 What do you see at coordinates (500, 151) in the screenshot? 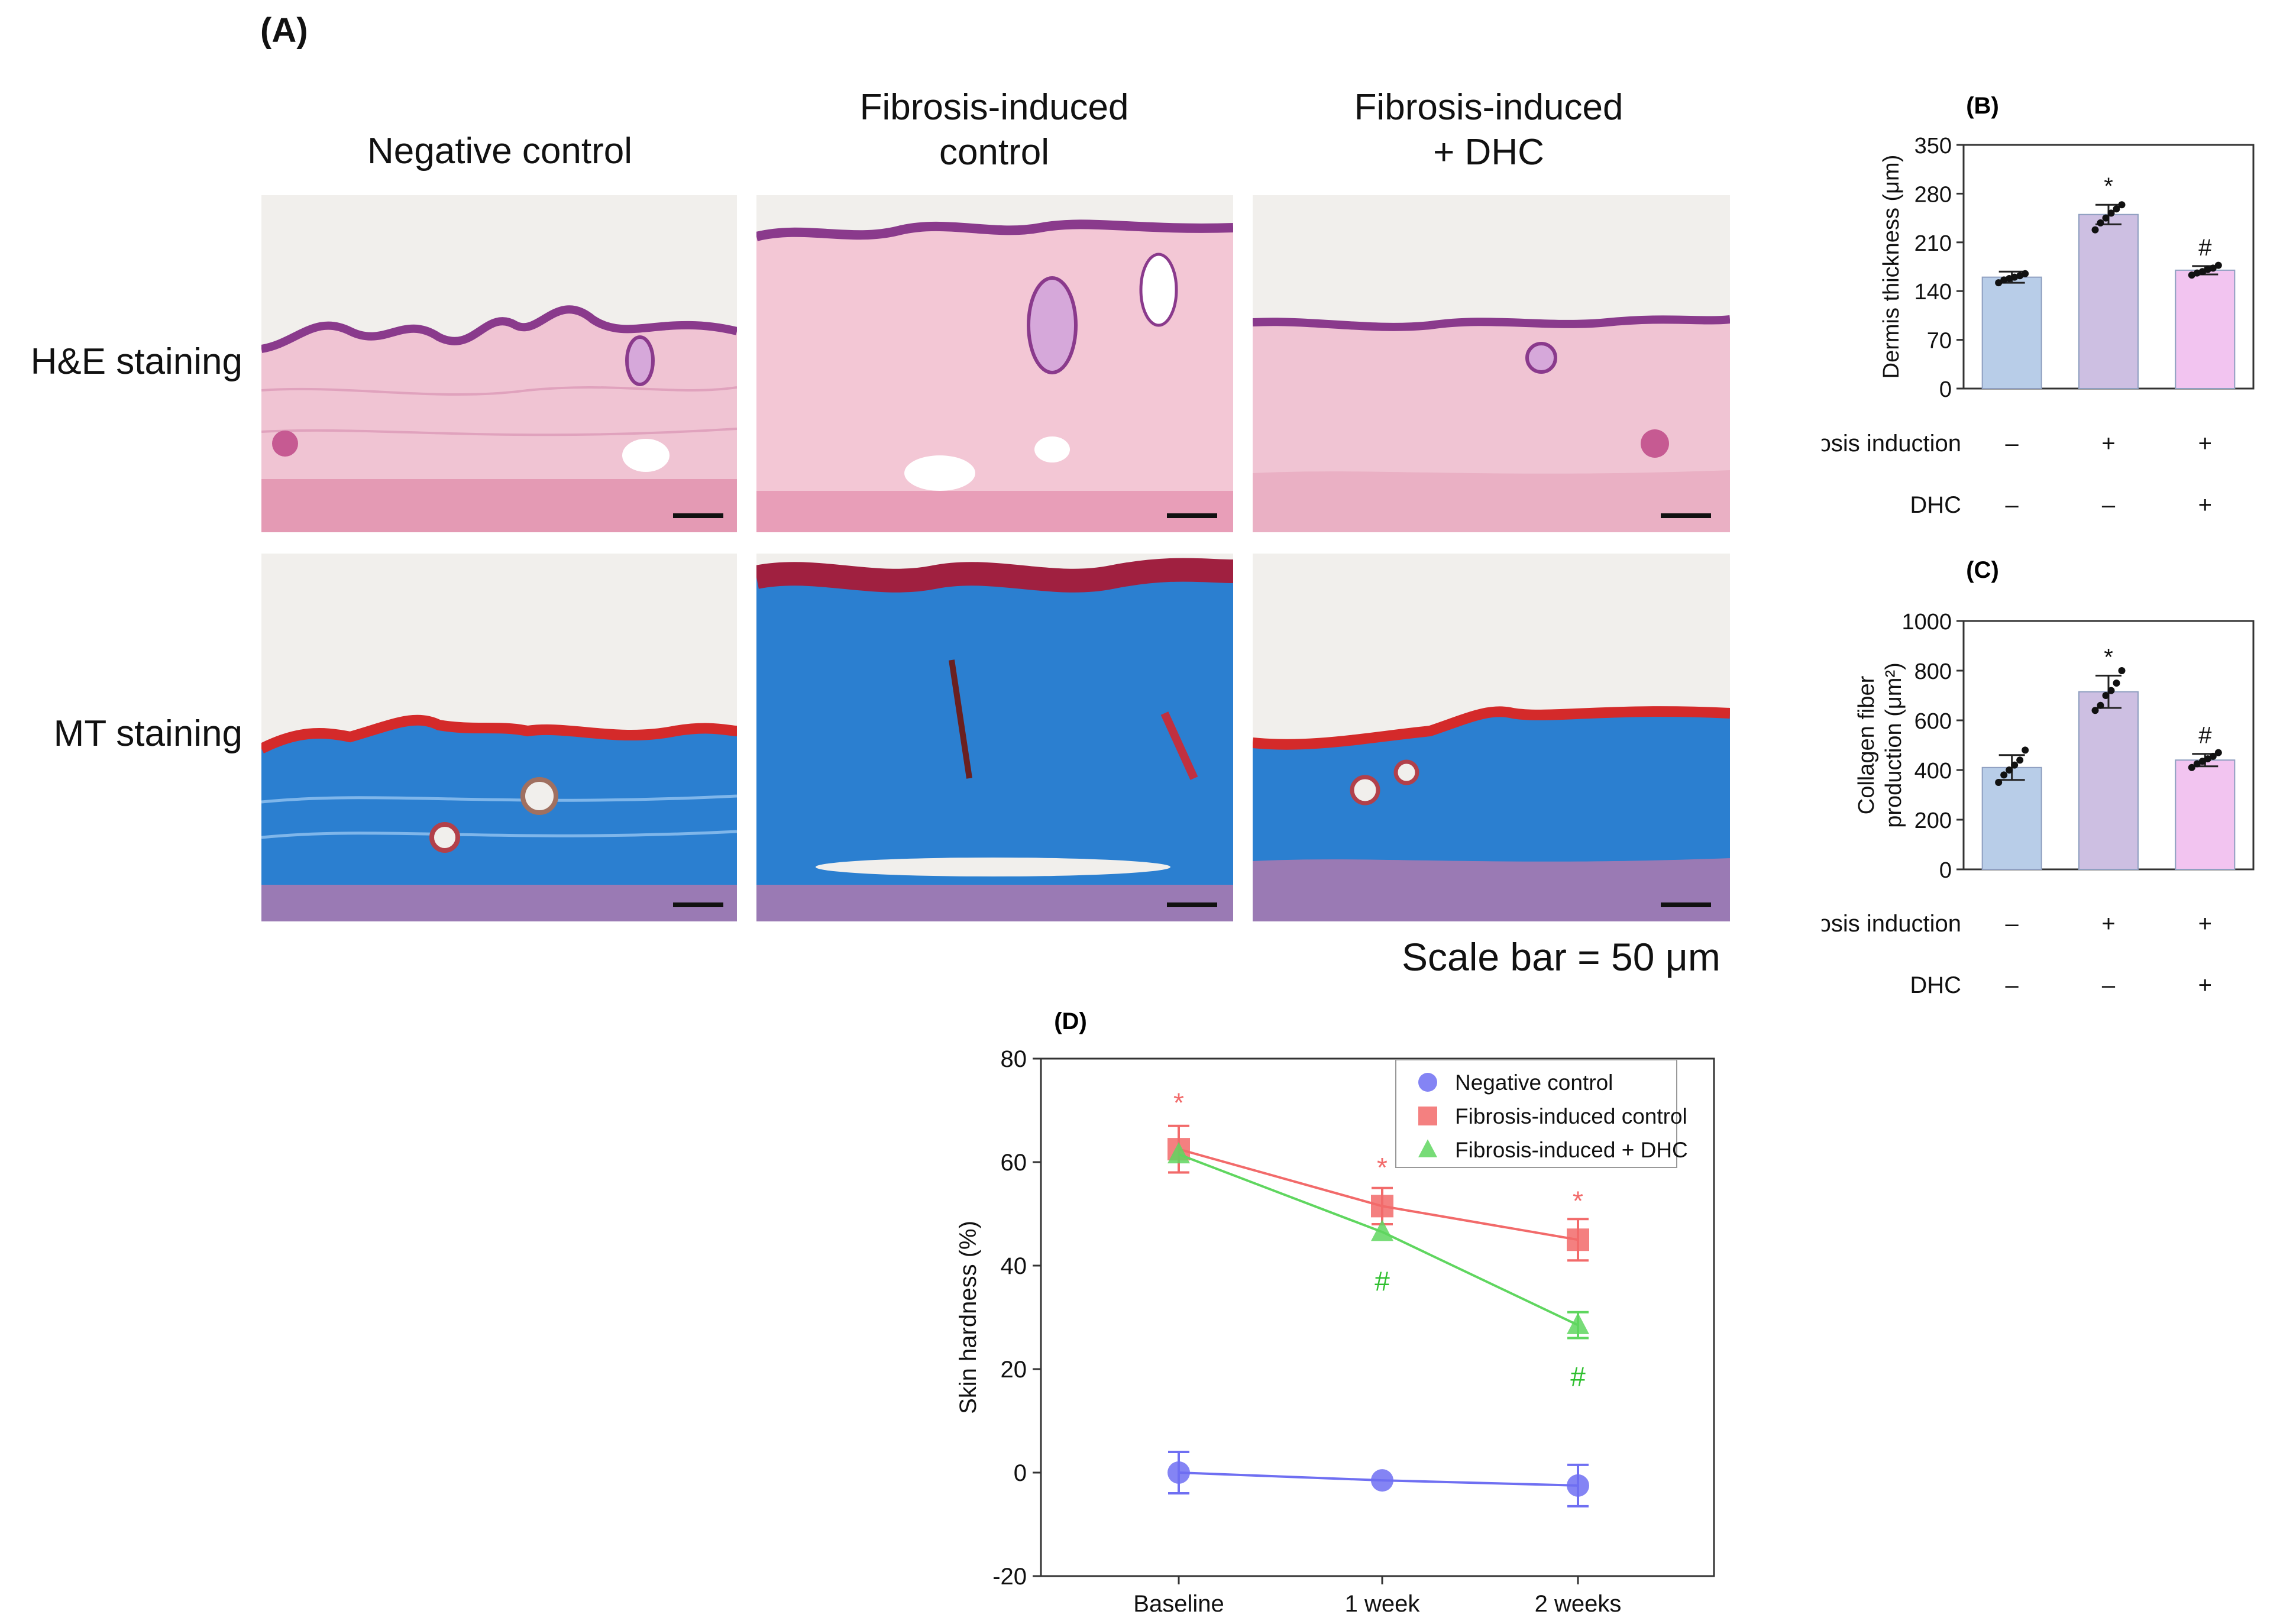
I see `column-title-negative-control: Negative control` at bounding box center [500, 151].